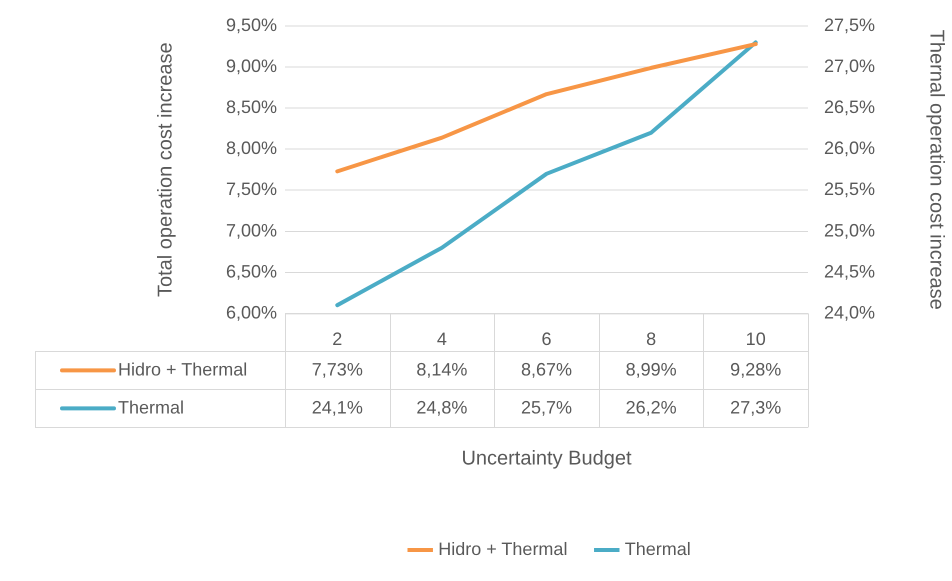 Image resolution: width=952 pixels, height=581 pixels. I want to click on y2-tick-label: 24,0%, so click(850, 312).